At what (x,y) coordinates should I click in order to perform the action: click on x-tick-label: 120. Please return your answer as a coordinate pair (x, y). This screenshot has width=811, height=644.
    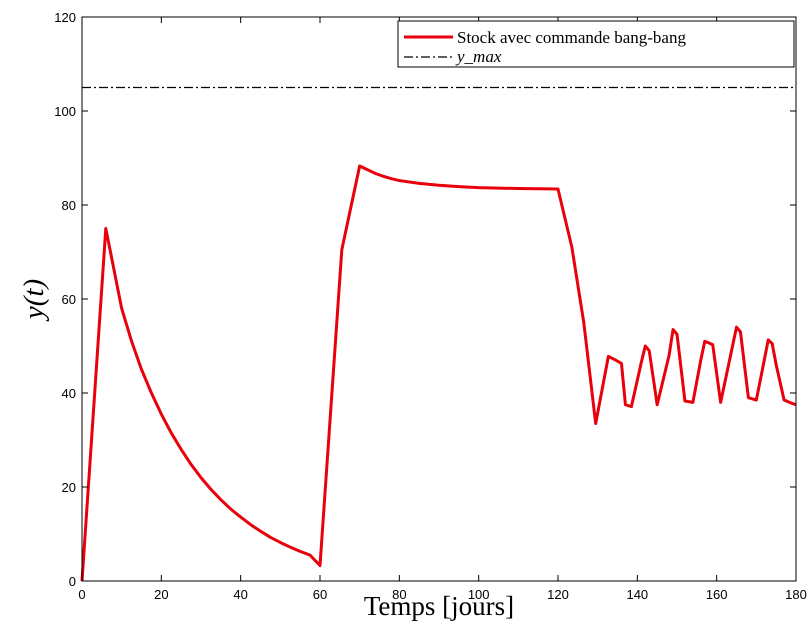
    Looking at the image, I should click on (558, 594).